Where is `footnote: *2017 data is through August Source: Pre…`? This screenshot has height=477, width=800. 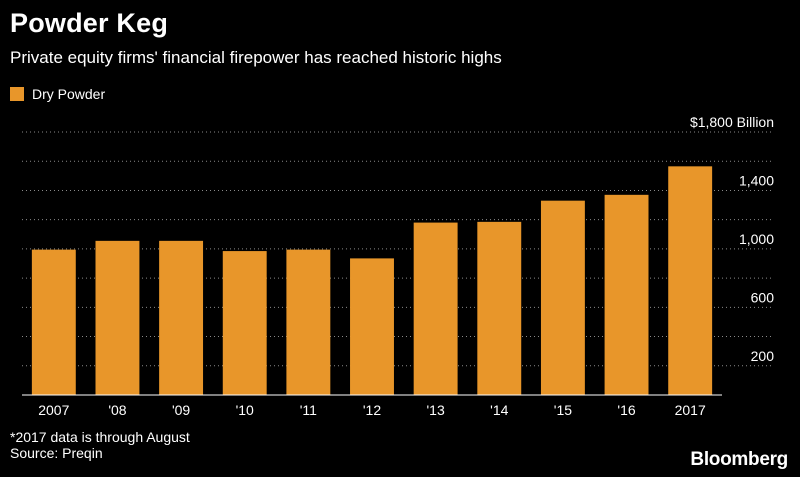 footnote: *2017 data is through August Source: Pre… is located at coordinates (100, 445).